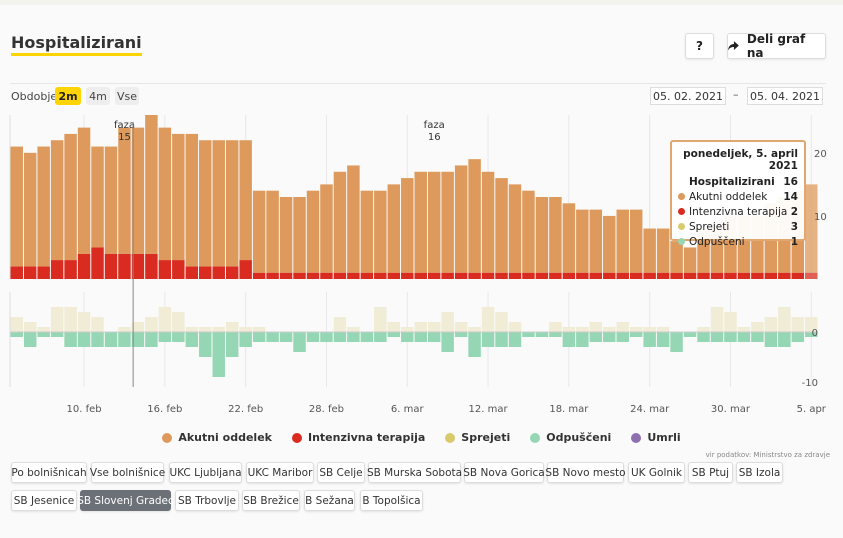 Image resolution: width=843 pixels, height=538 pixels. Describe the element at coordinates (245, 409) in the screenshot. I see `x-tick-label: 22. feb` at that location.